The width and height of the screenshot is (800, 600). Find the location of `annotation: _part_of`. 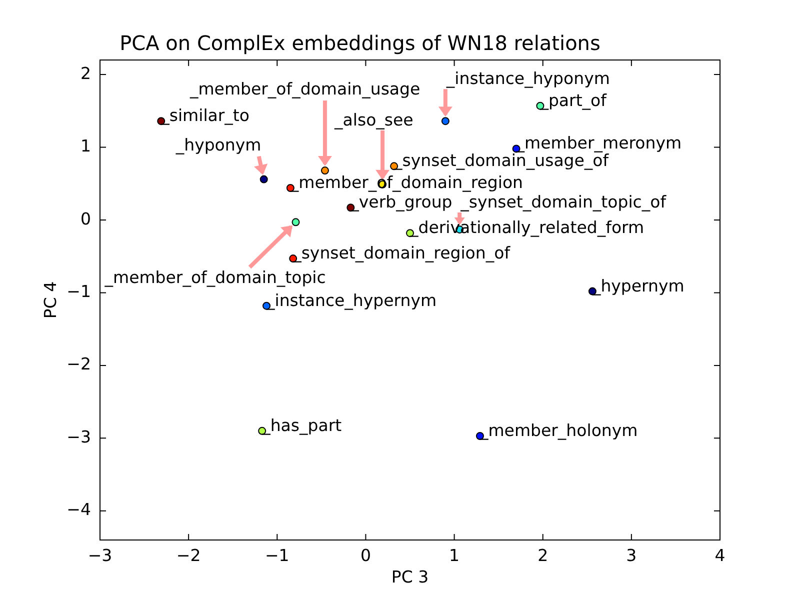

annotation: _part_of is located at coordinates (573, 100).